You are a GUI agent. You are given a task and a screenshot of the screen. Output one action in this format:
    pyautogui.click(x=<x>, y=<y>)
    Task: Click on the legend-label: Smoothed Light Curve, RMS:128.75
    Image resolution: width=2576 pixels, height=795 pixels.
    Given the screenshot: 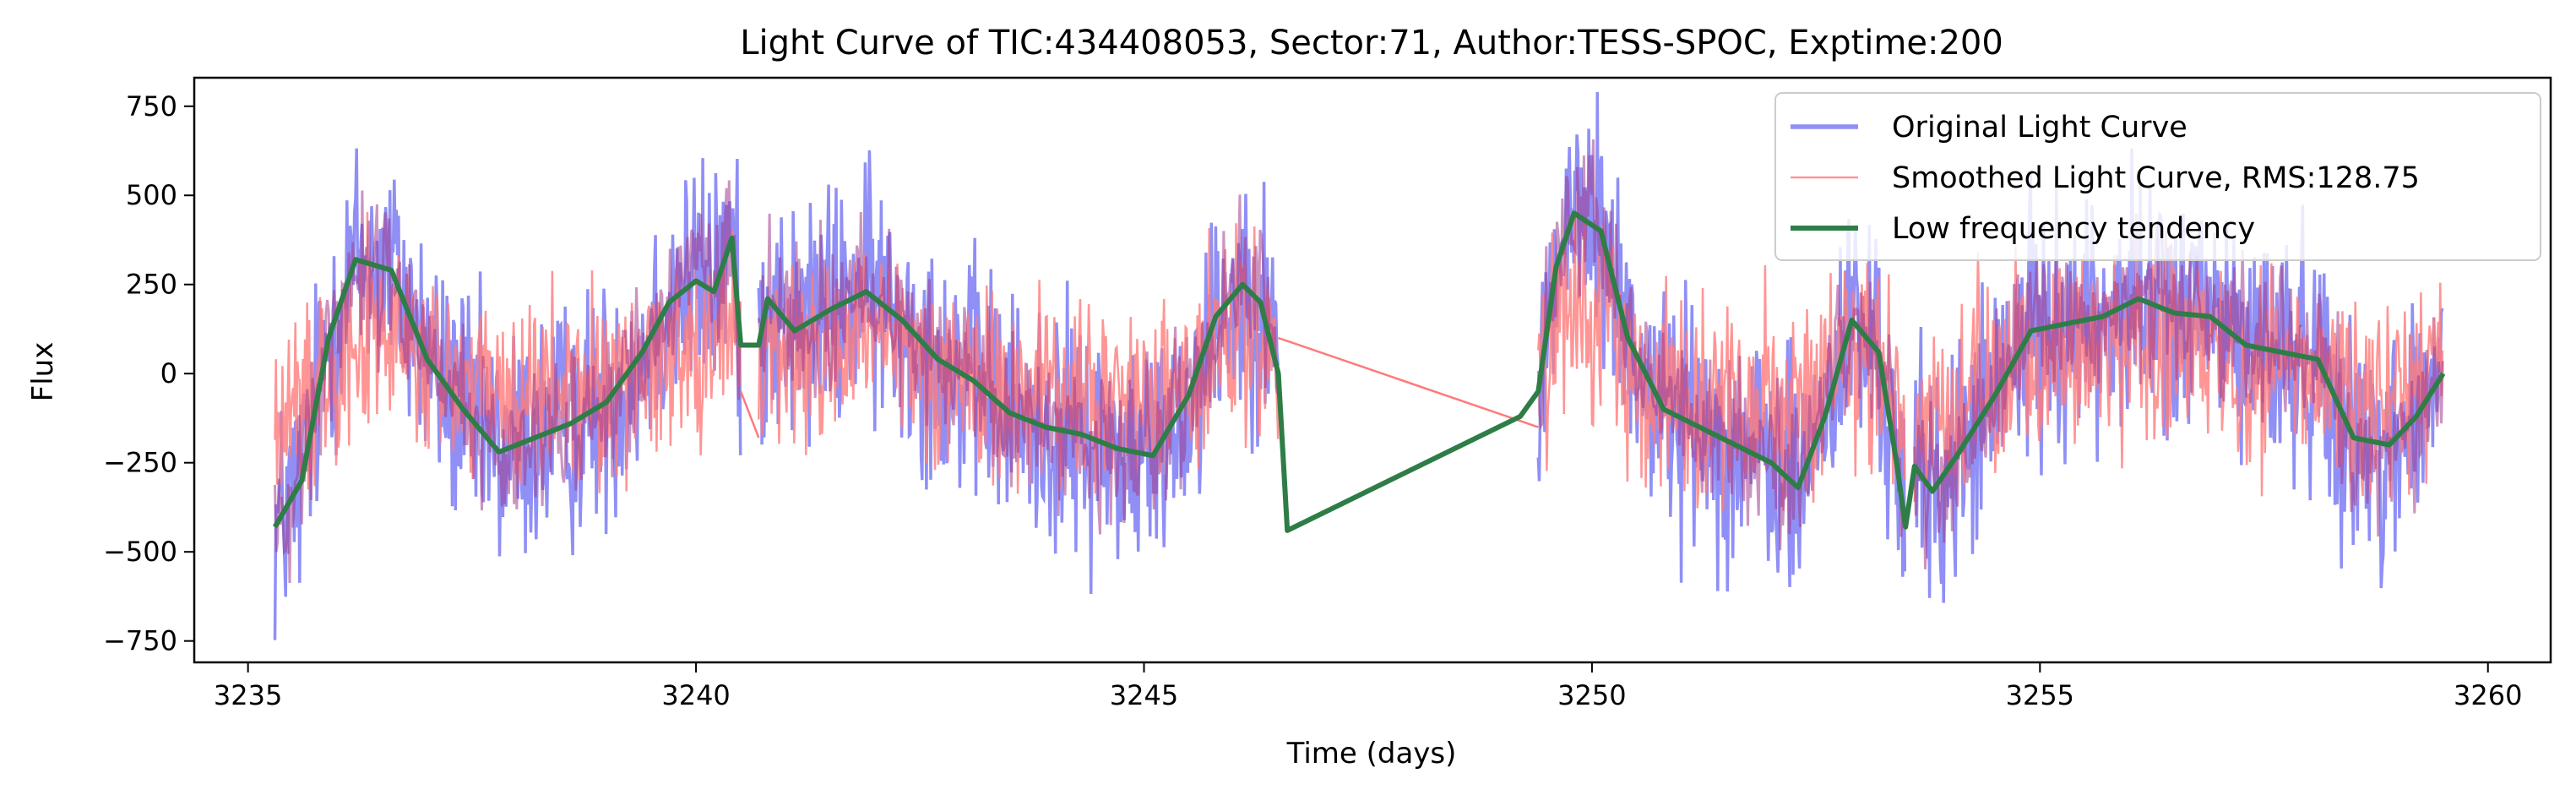 What is the action you would take?
    pyautogui.click(x=2156, y=178)
    